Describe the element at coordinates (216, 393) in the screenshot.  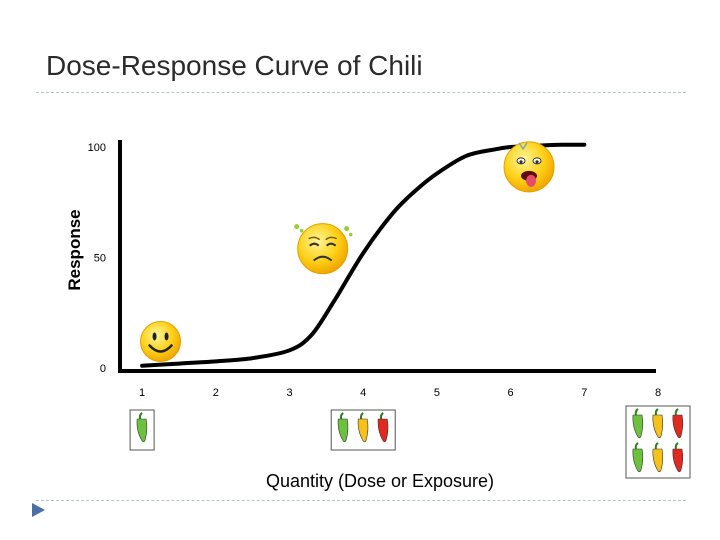
I see `x-tick-label: 2` at that location.